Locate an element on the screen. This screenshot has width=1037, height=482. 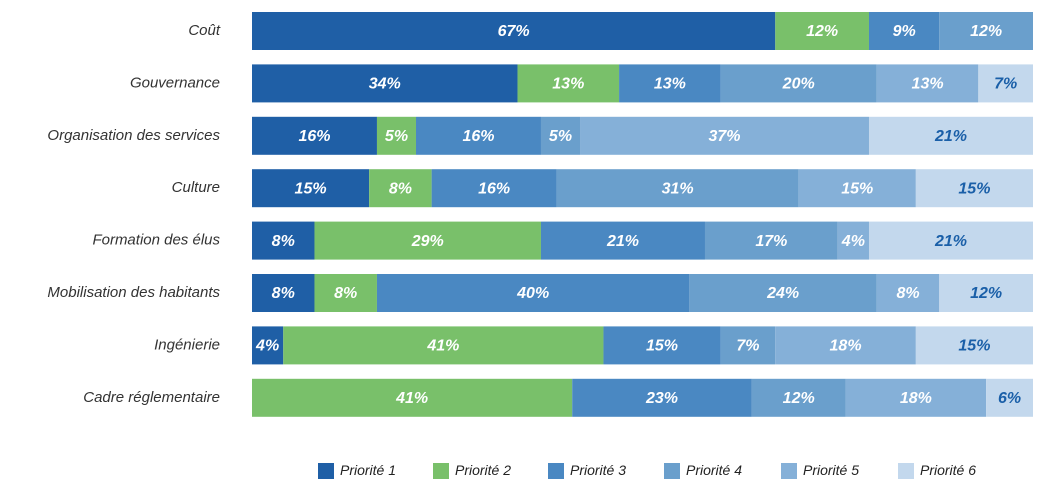
category-label: Mobilisation des habitants is located at coordinates (133, 292).